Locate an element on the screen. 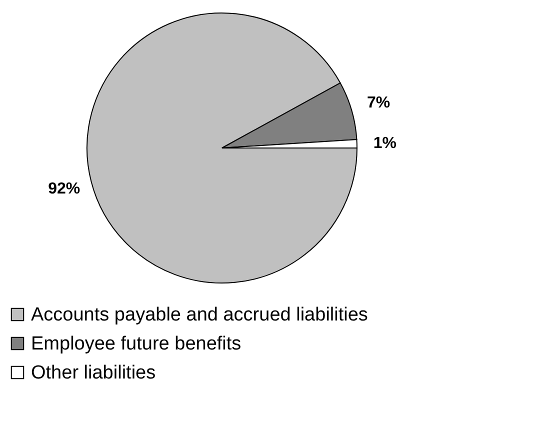  legend-label: Employee future benefits is located at coordinates (136, 344).